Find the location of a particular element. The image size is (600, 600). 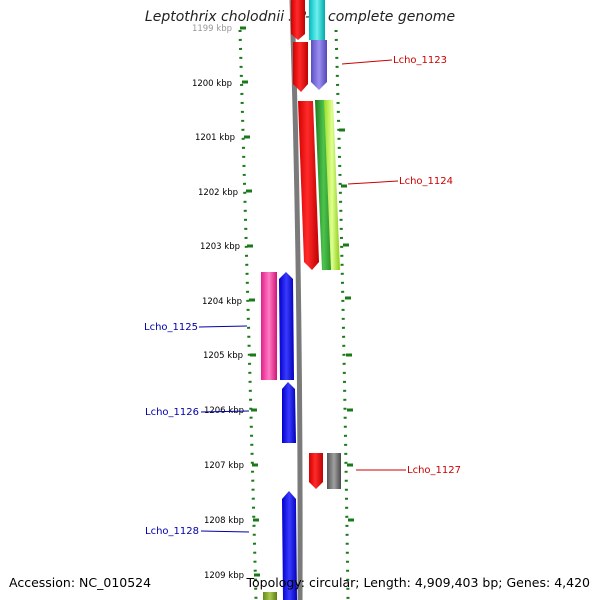

topology-value: circular; is located at coordinates (334, 582).